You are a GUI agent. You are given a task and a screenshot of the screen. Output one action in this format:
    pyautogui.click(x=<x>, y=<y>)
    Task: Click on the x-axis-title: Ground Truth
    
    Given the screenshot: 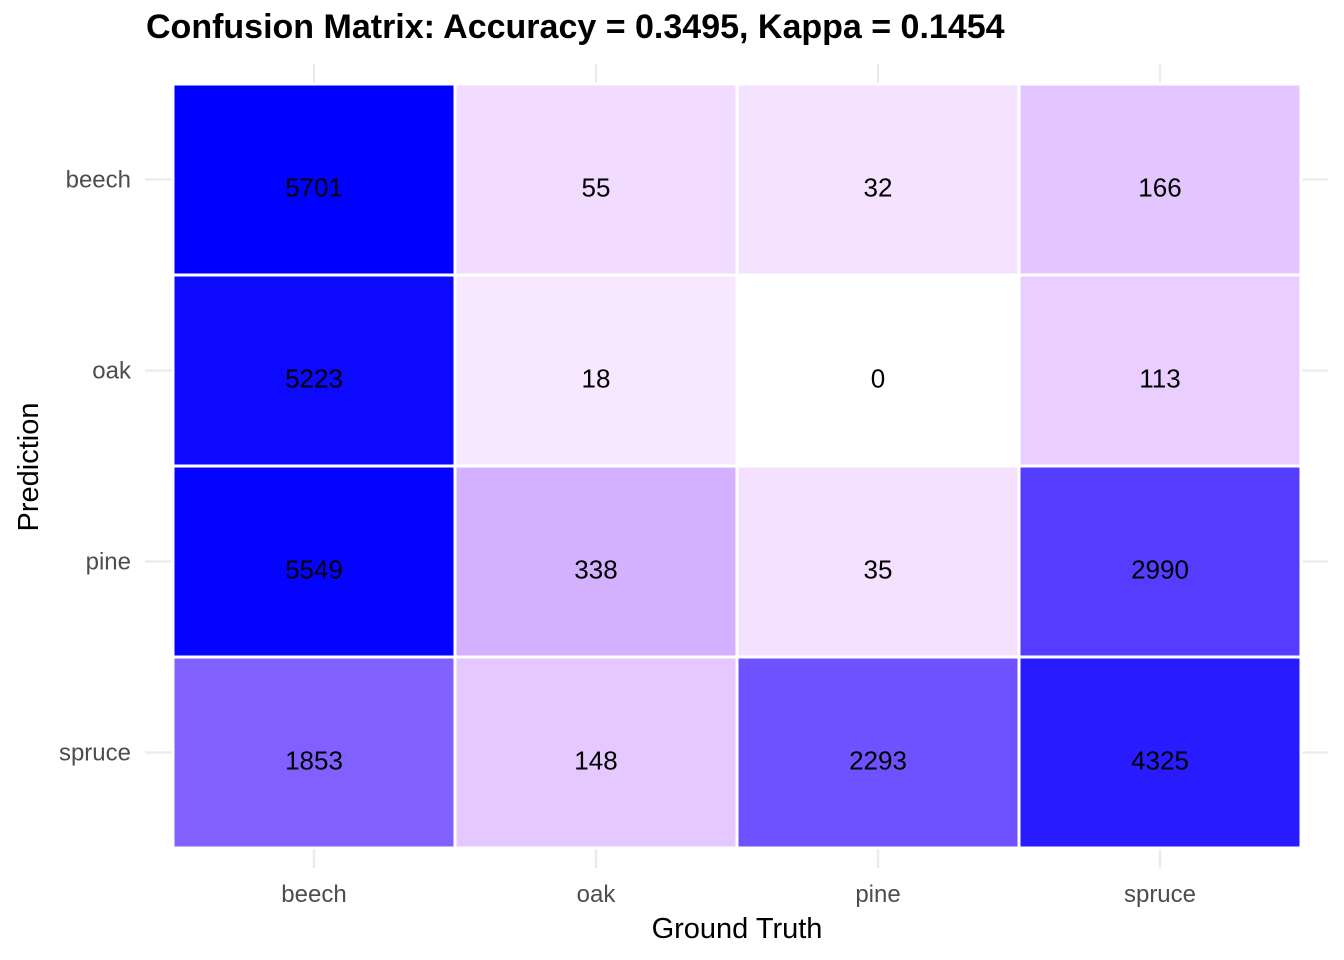 What is the action you would take?
    pyautogui.click(x=737, y=929)
    